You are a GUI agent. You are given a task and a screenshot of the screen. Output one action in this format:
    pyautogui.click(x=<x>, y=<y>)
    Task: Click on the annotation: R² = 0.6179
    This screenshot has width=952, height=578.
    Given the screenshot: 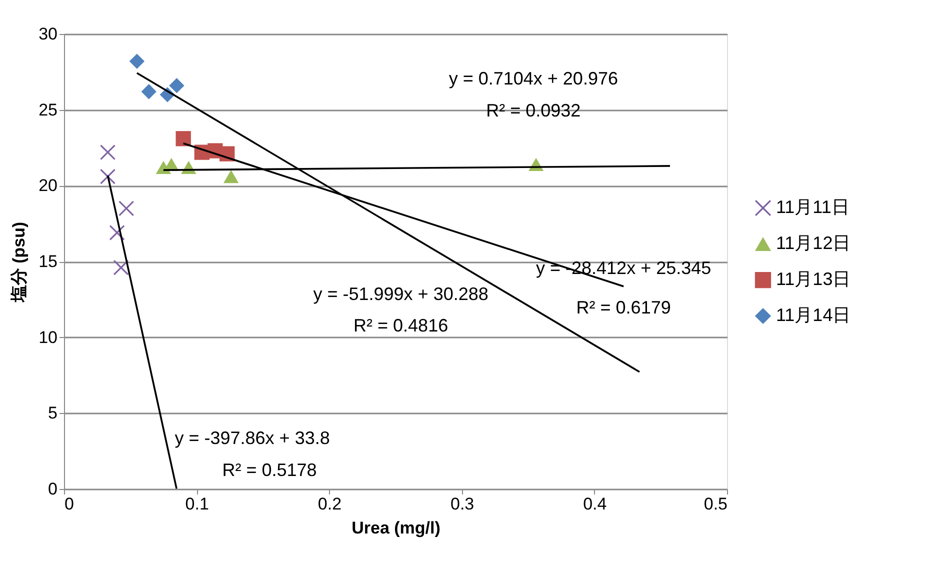 What is the action you would take?
    pyautogui.click(x=623, y=308)
    